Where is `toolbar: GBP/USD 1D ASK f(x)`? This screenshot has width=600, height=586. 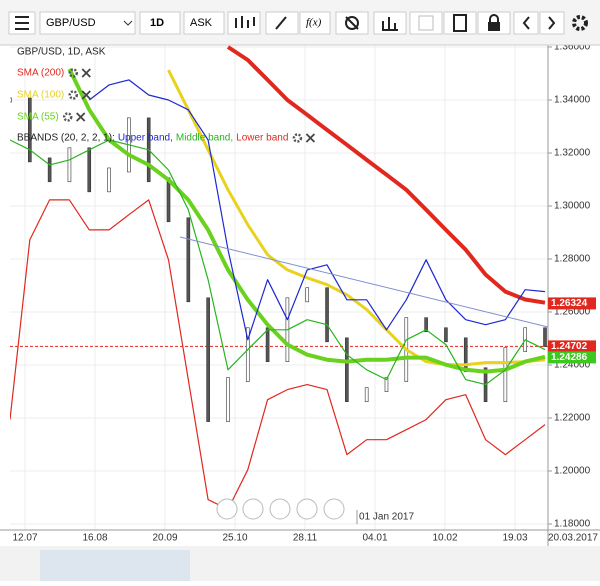
toolbar: GBP/USD 1D ASK f(x) is located at coordinates (300, 23).